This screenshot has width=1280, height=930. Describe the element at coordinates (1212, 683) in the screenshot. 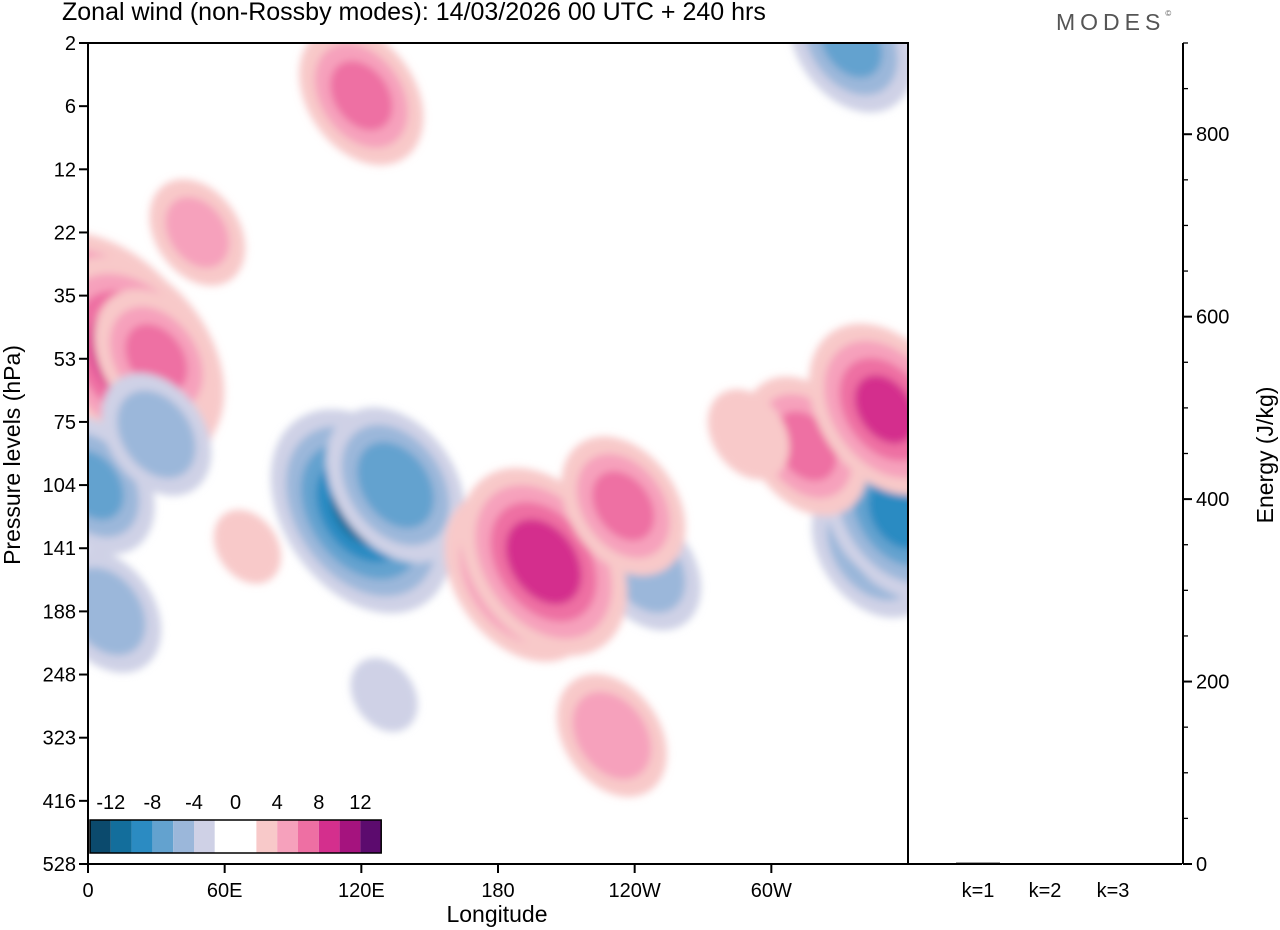

I see `energy-tick-label: 200` at that location.